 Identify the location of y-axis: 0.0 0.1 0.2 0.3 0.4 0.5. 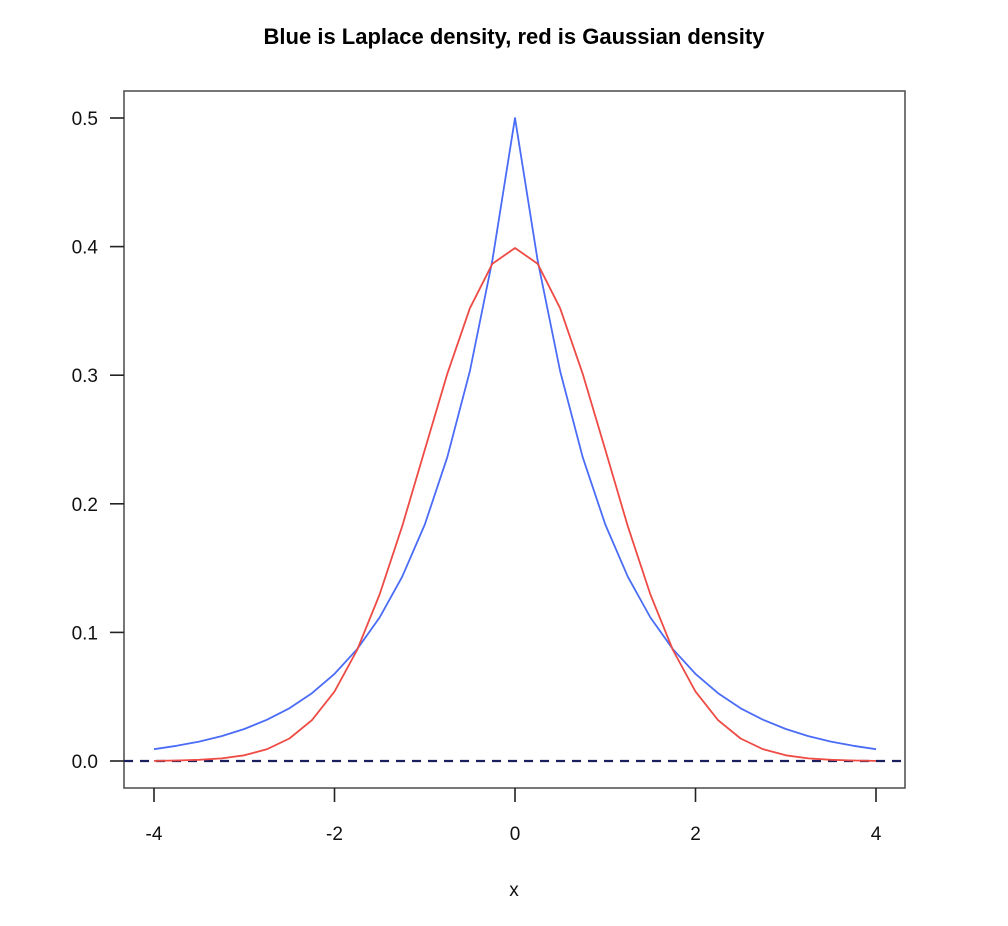
(98, 441).